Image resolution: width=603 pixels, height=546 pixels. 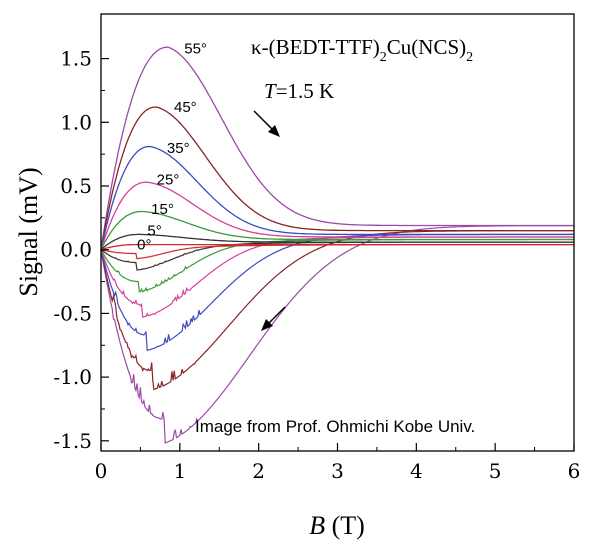 I want to click on series-label: 5°, so click(x=154, y=231).